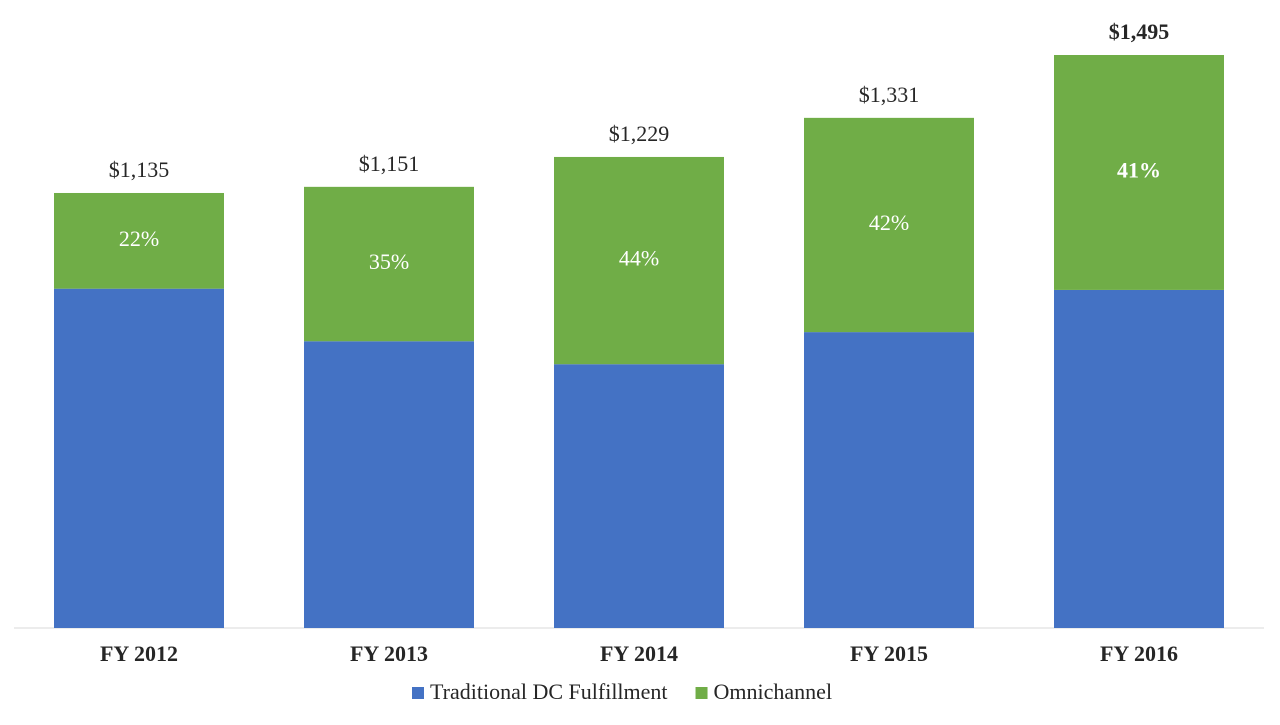  I want to click on x-tick-label: FY 2013, so click(389, 653).